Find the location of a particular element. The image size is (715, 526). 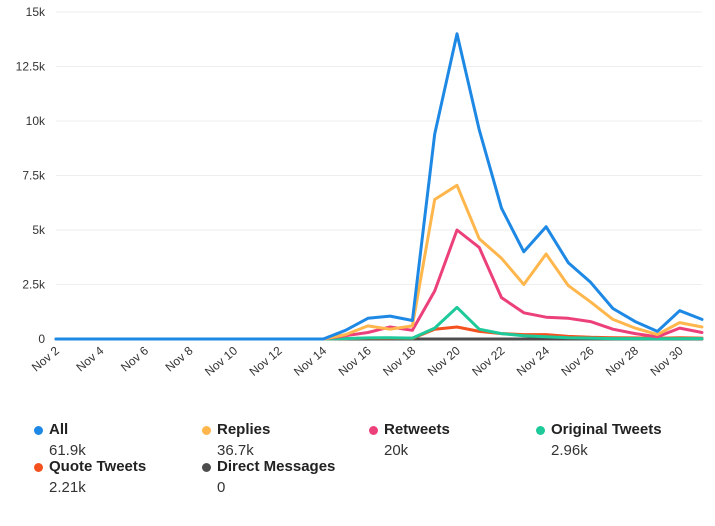

legend-label: Quote Tweets is located at coordinates (98, 466).